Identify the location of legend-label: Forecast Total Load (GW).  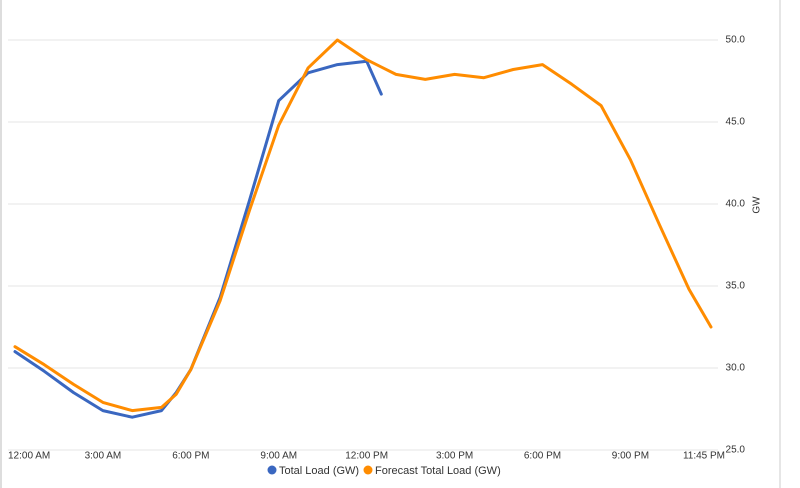
(438, 471).